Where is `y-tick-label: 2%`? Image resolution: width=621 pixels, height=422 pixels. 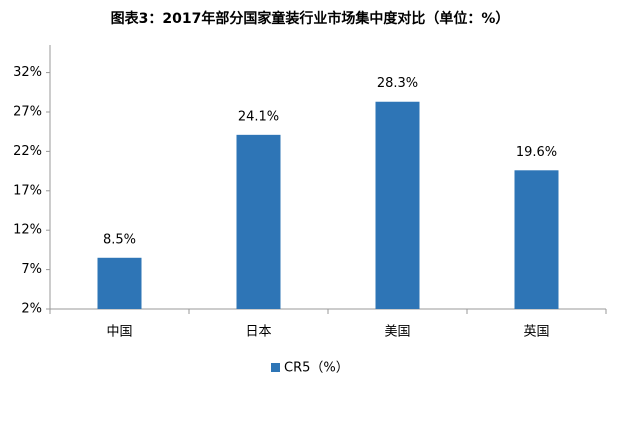 y-tick-label: 2% is located at coordinates (31, 309).